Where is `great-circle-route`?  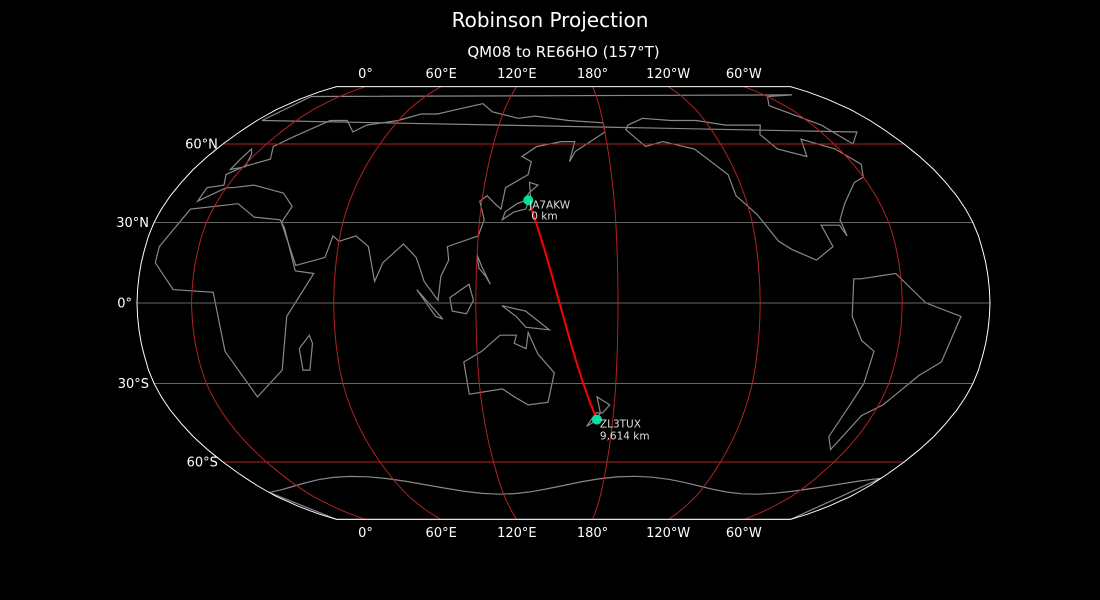
great-circle-route is located at coordinates (562, 309).